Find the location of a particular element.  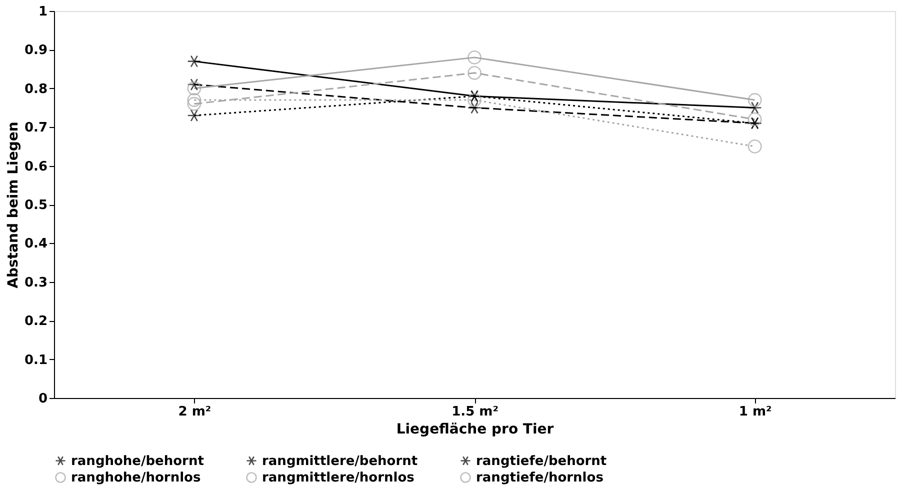

legend-label: rangmittlere/behornt is located at coordinates (340, 461).